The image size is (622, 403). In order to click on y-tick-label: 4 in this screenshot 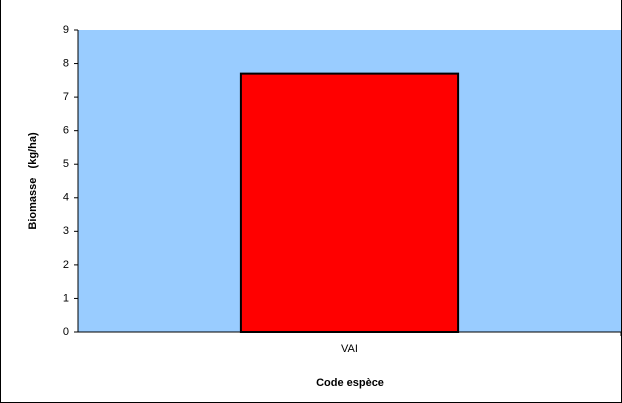, I will do `click(66, 198)`.